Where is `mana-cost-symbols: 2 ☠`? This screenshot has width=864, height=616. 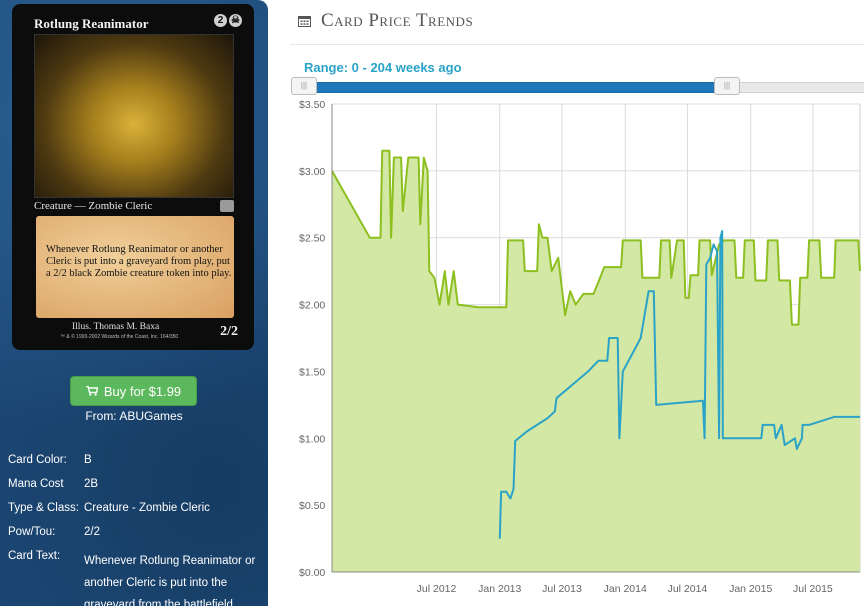 mana-cost-symbols: 2 ☠ is located at coordinates (228, 20).